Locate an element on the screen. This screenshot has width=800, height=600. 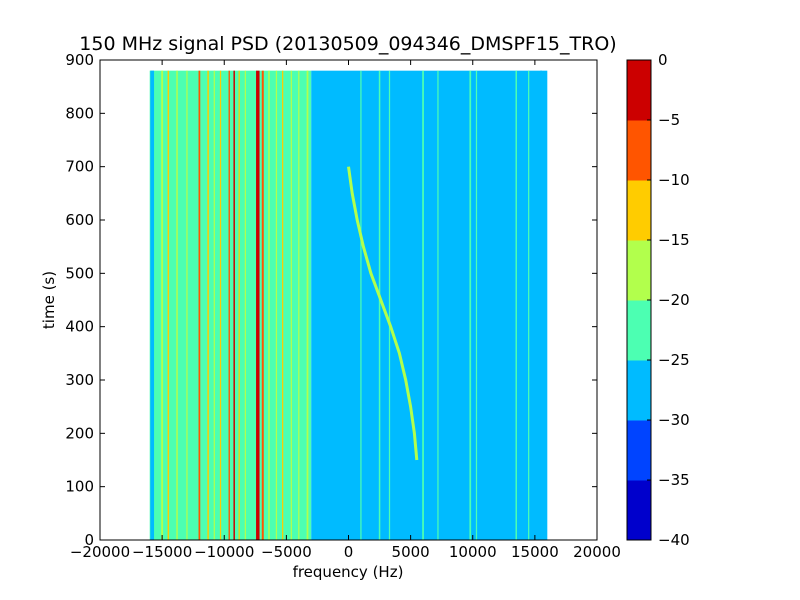
doppler-trace-layer is located at coordinates (383, 313).